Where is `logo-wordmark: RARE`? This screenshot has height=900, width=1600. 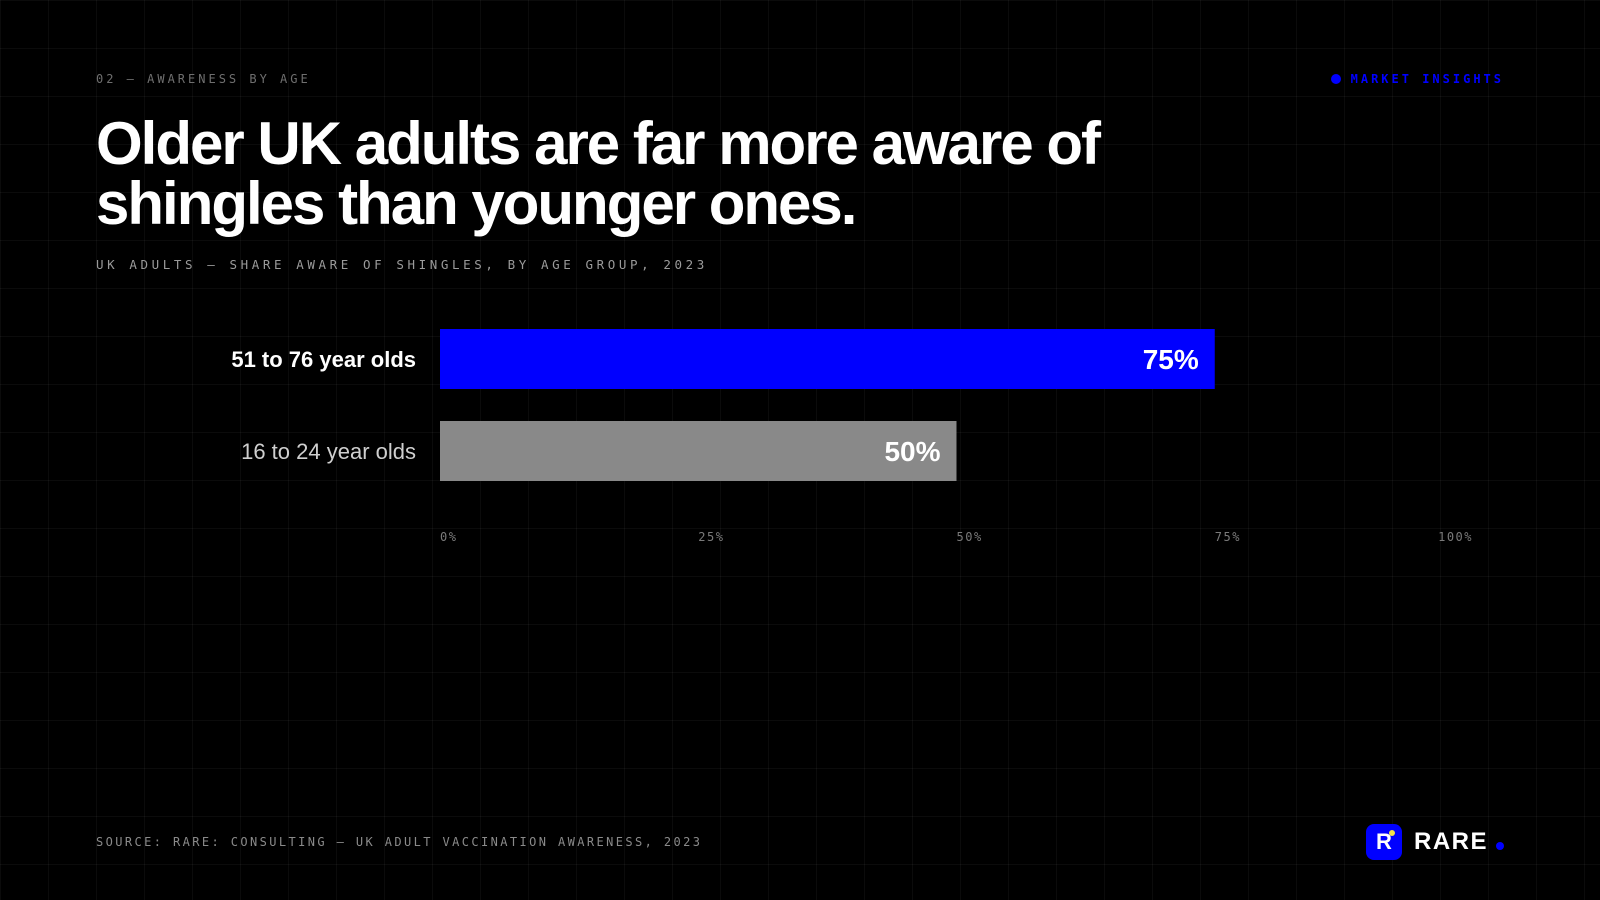
logo-wordmark: RARE is located at coordinates (1450, 841).